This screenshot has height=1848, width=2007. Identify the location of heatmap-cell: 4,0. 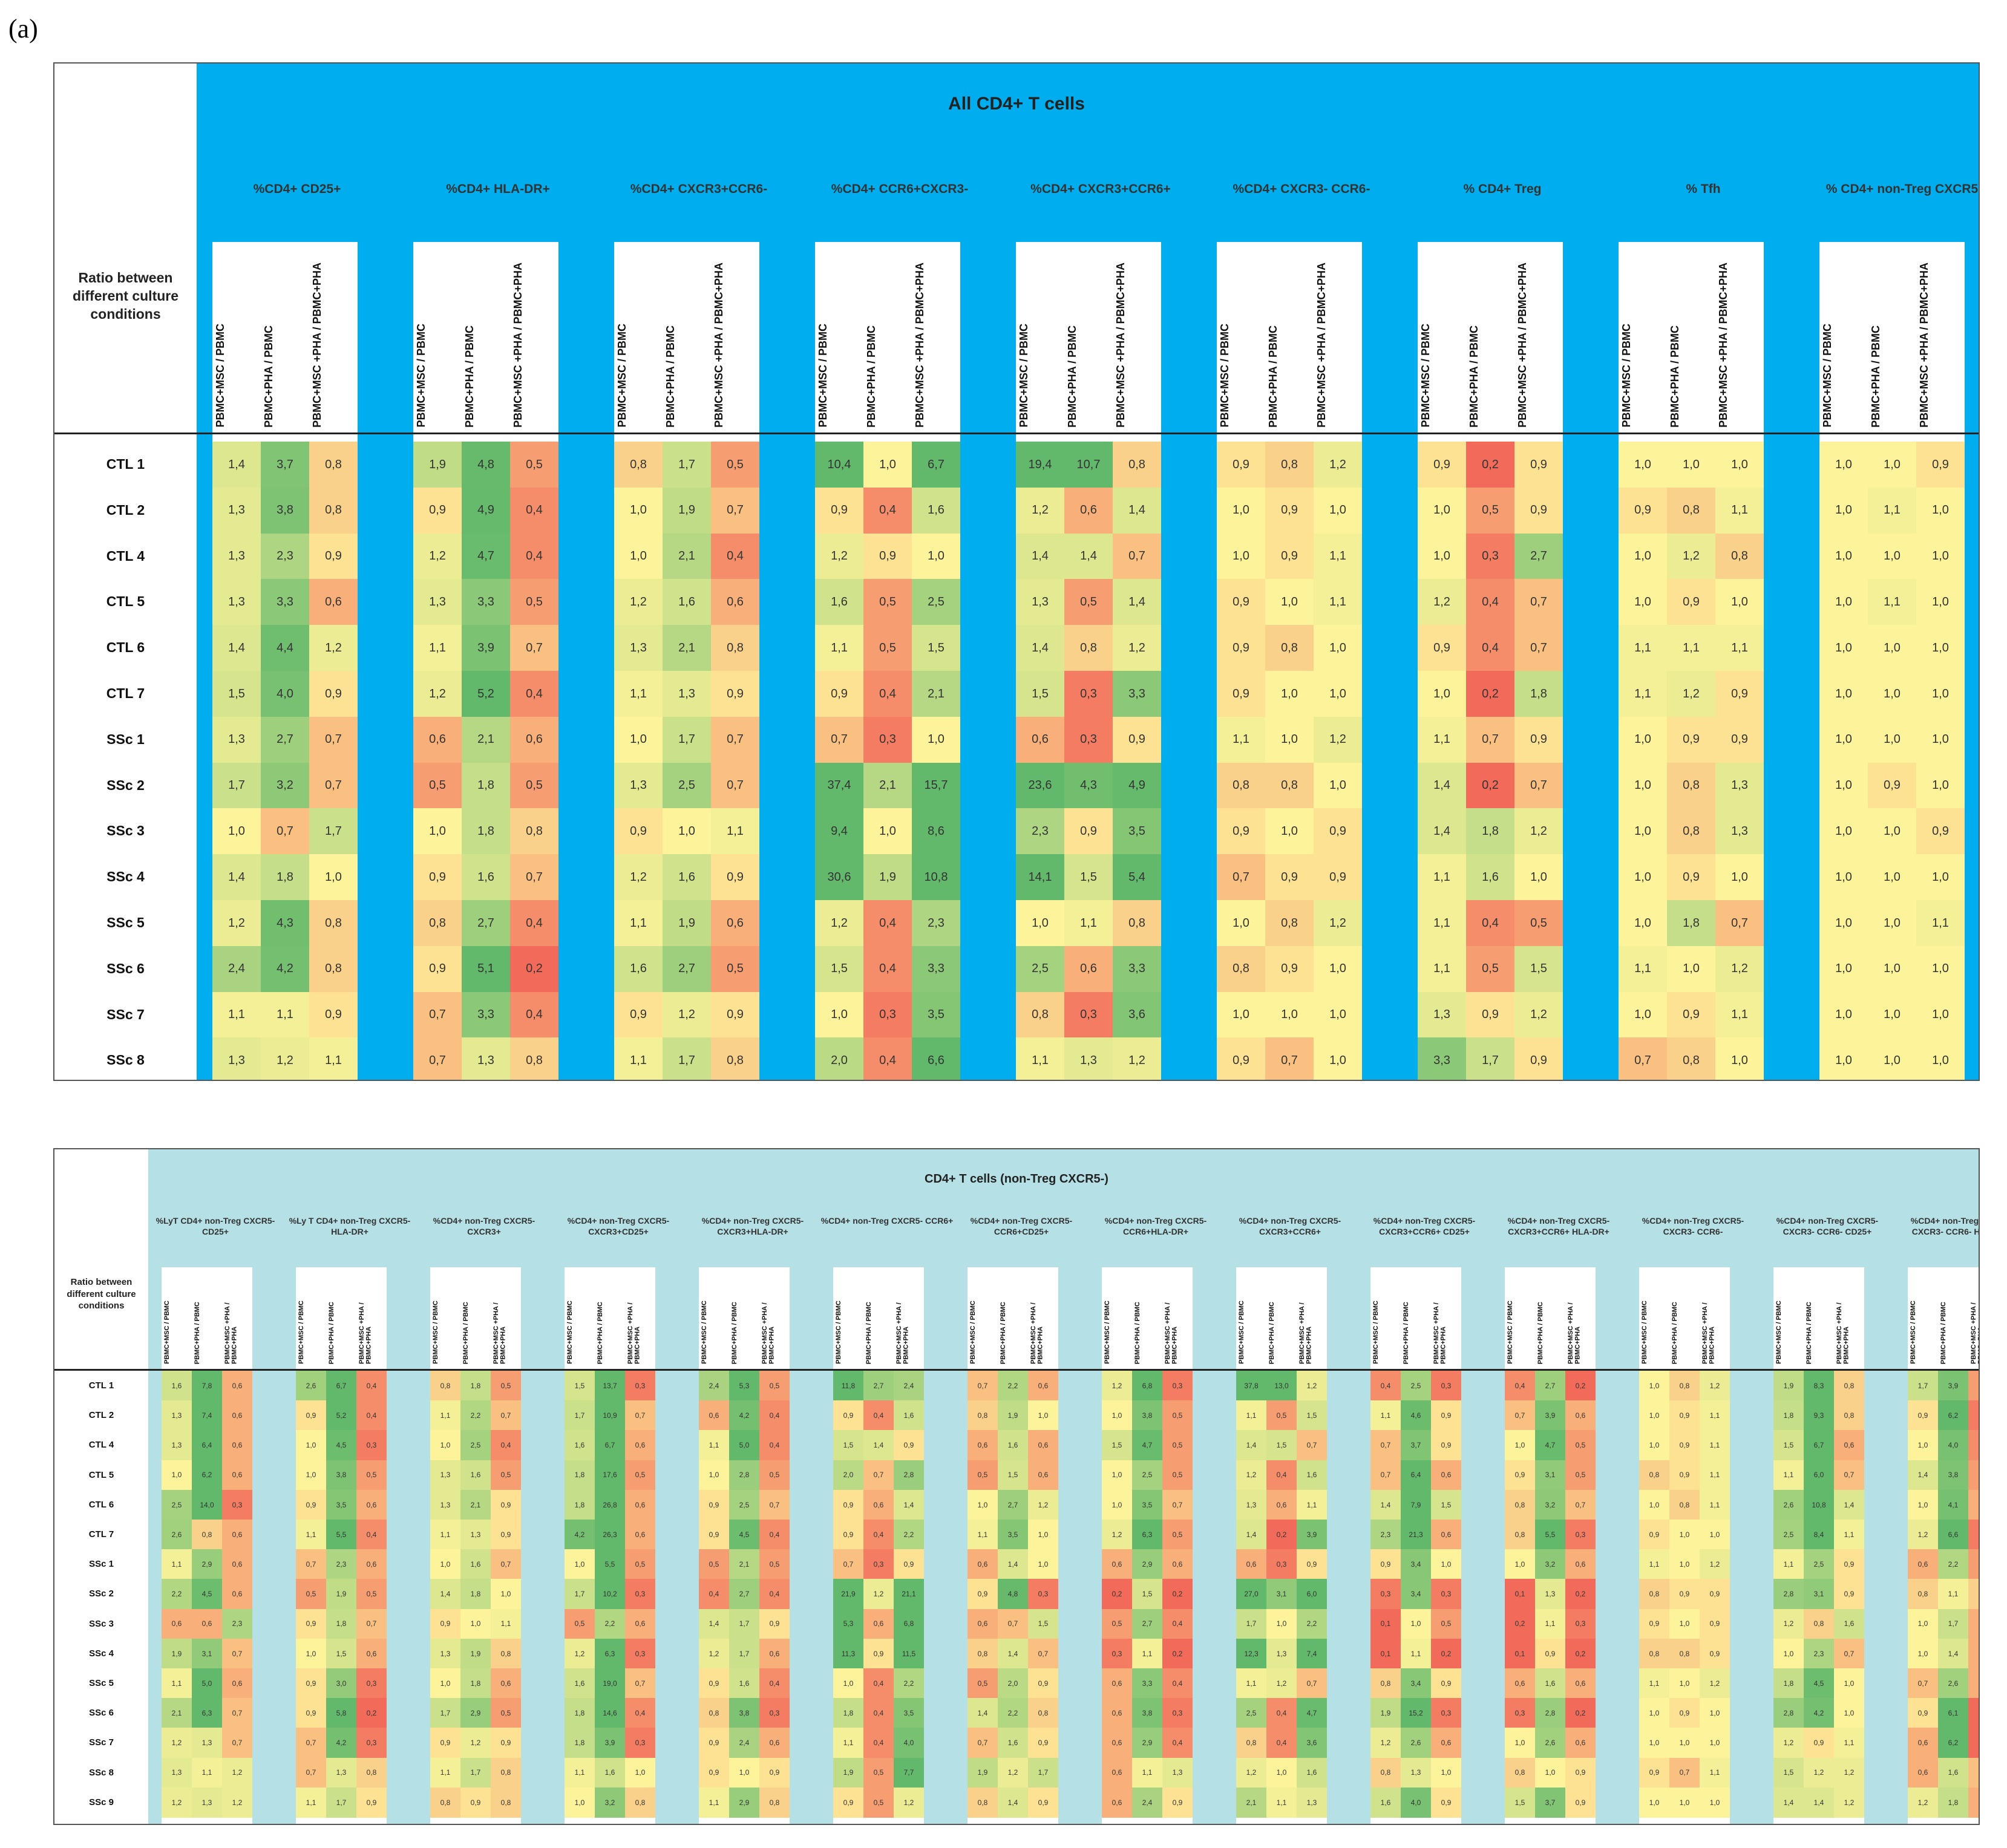
(909, 1743).